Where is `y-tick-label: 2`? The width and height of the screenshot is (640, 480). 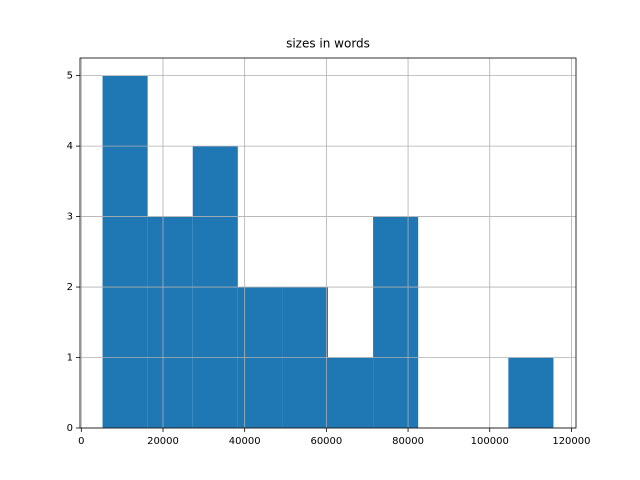 y-tick-label: 2 is located at coordinates (70, 287).